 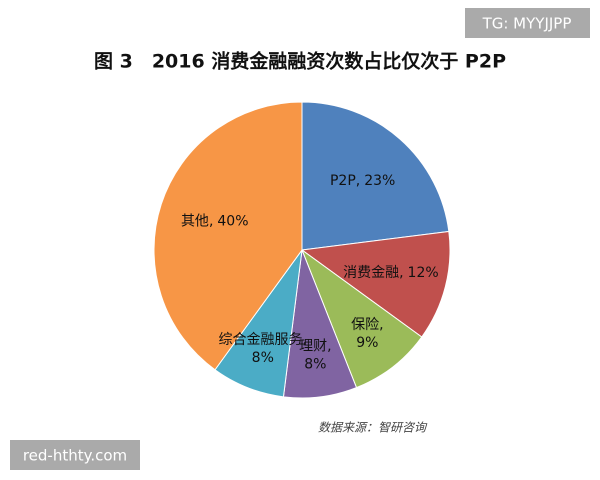 I want to click on data-label: 综合金融服务, 8%, so click(x=263, y=349).